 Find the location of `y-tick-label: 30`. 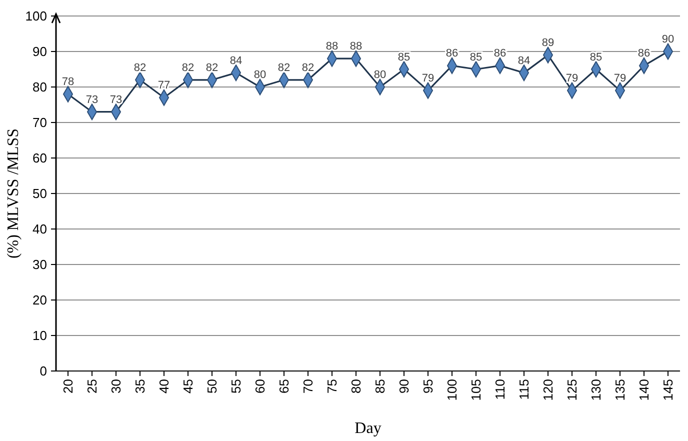

y-tick-label: 30 is located at coordinates (39, 264).